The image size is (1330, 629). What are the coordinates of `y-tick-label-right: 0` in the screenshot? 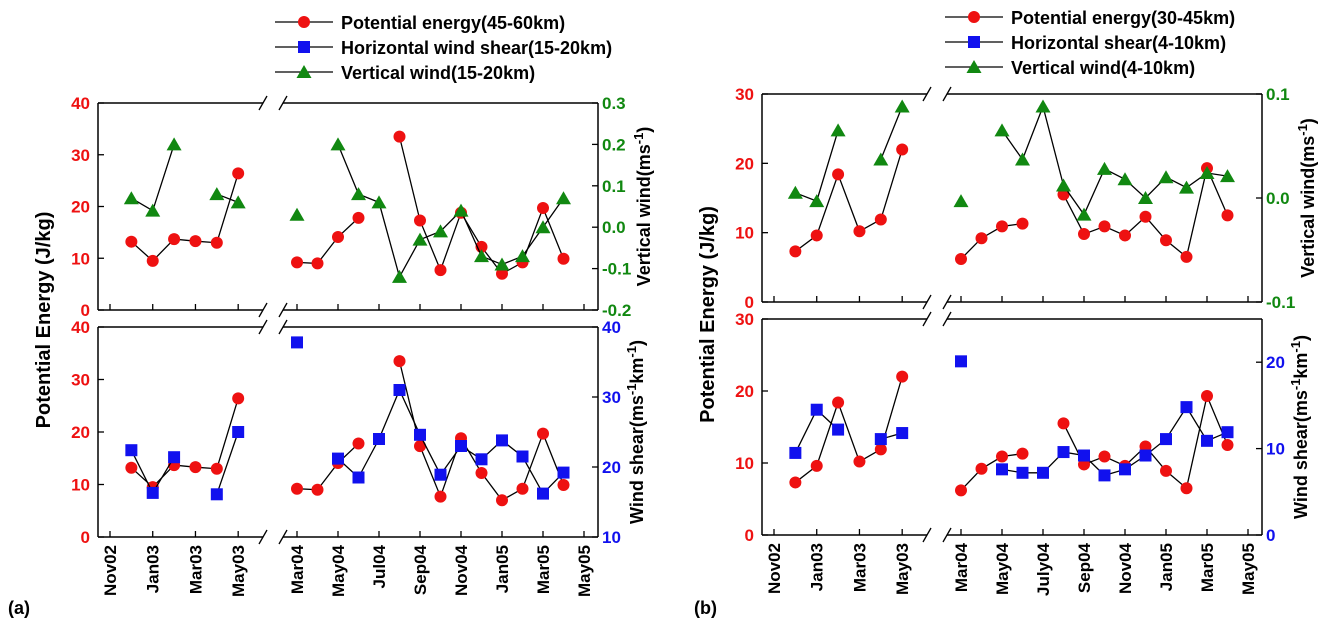 It's located at (1270, 535).